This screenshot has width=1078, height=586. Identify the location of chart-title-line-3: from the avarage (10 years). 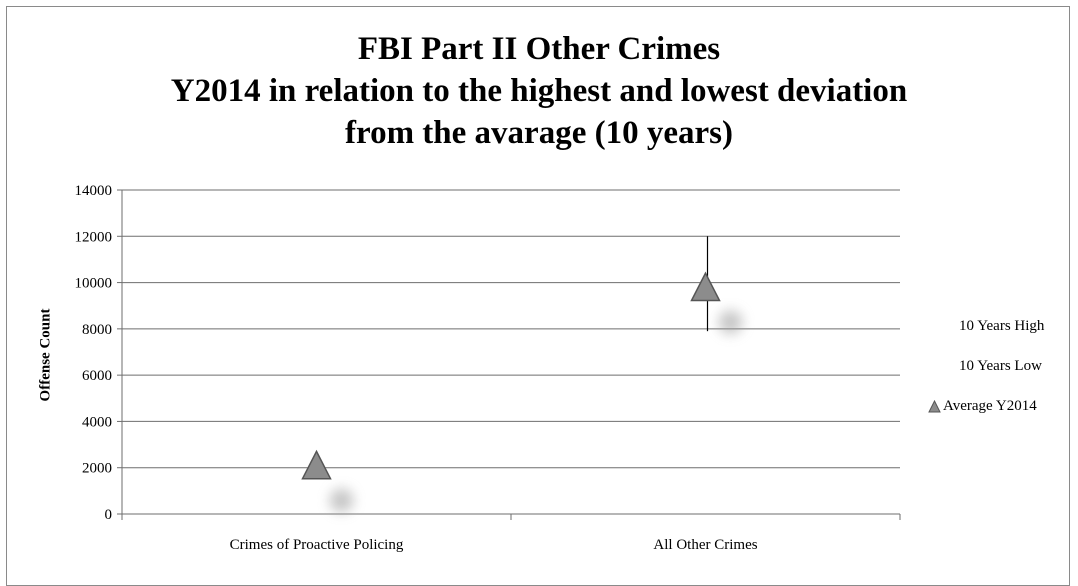
(539, 133).